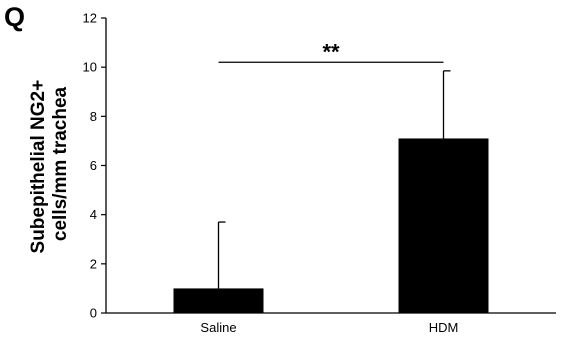  Describe the element at coordinates (218, 300) in the screenshot. I see `bar-saline` at that location.